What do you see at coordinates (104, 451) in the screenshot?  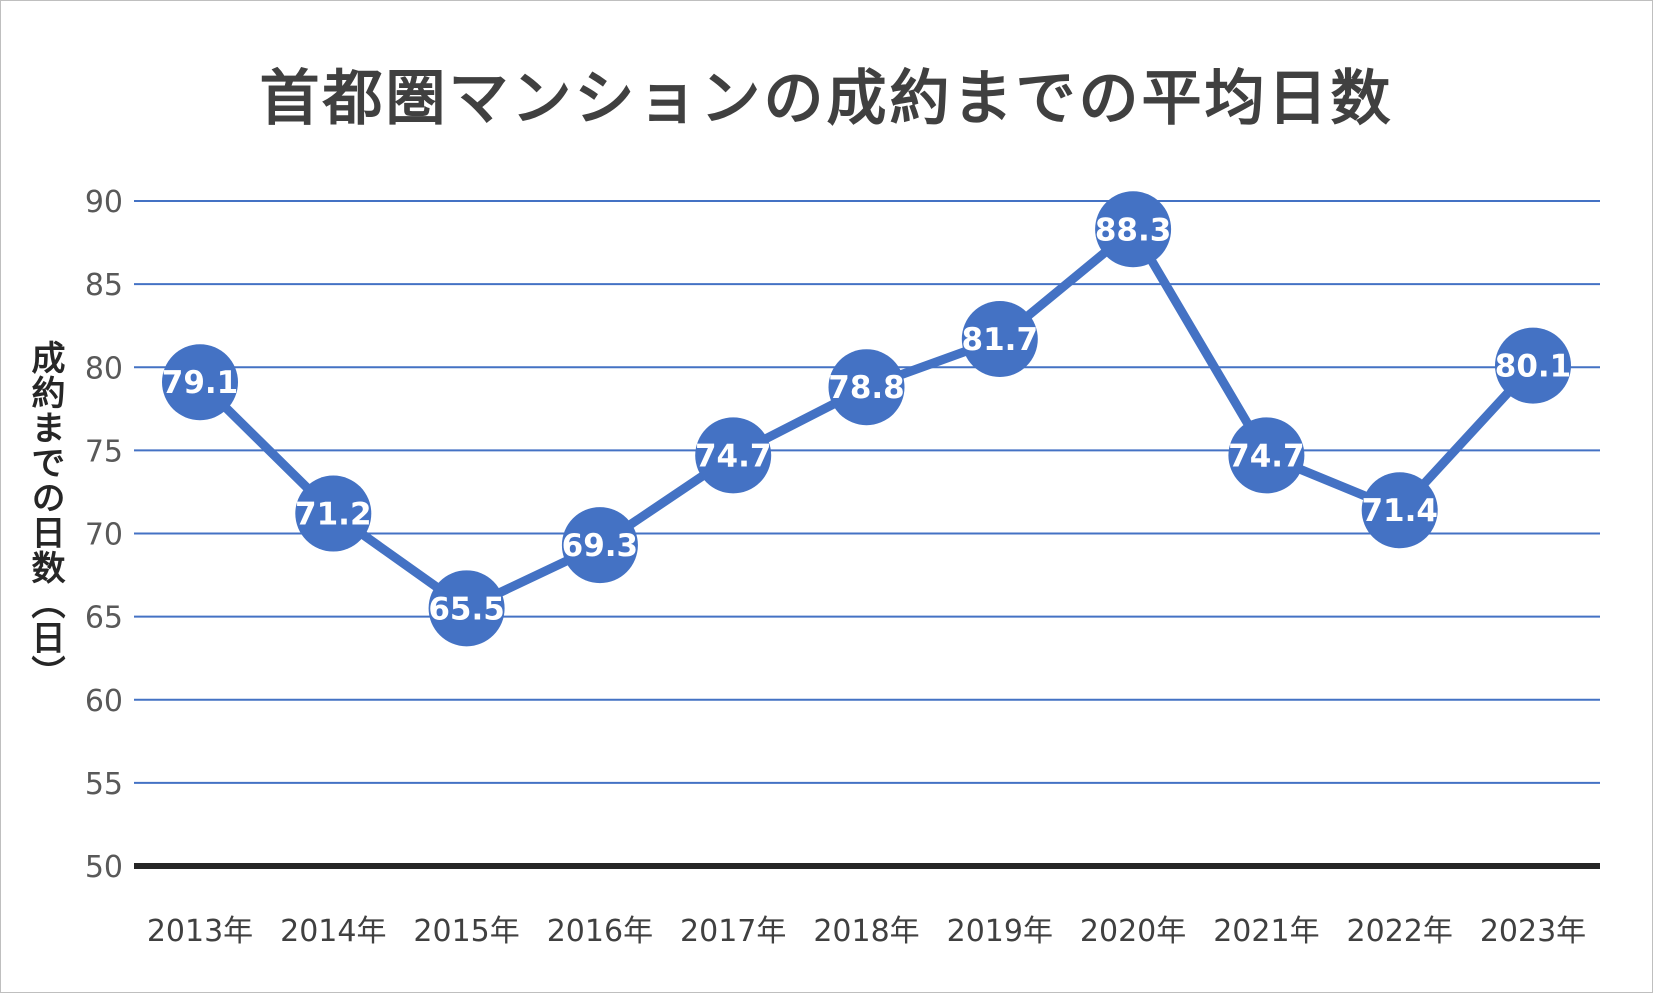 I see `y-tick-label: 75` at bounding box center [104, 451].